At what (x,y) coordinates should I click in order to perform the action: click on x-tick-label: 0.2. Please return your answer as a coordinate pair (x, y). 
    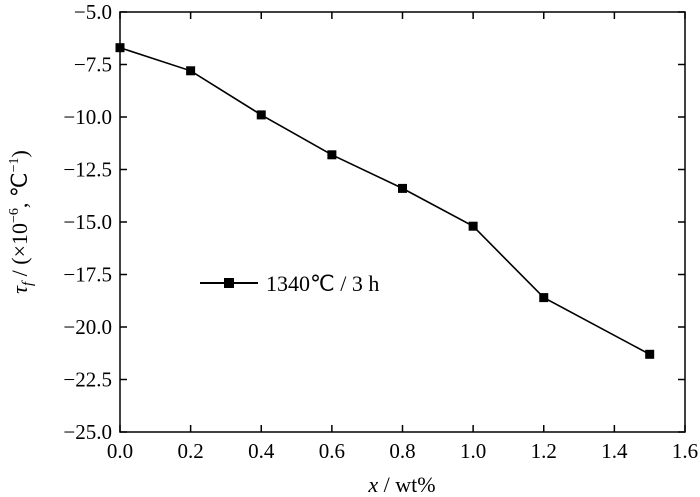
    Looking at the image, I should click on (191, 451).